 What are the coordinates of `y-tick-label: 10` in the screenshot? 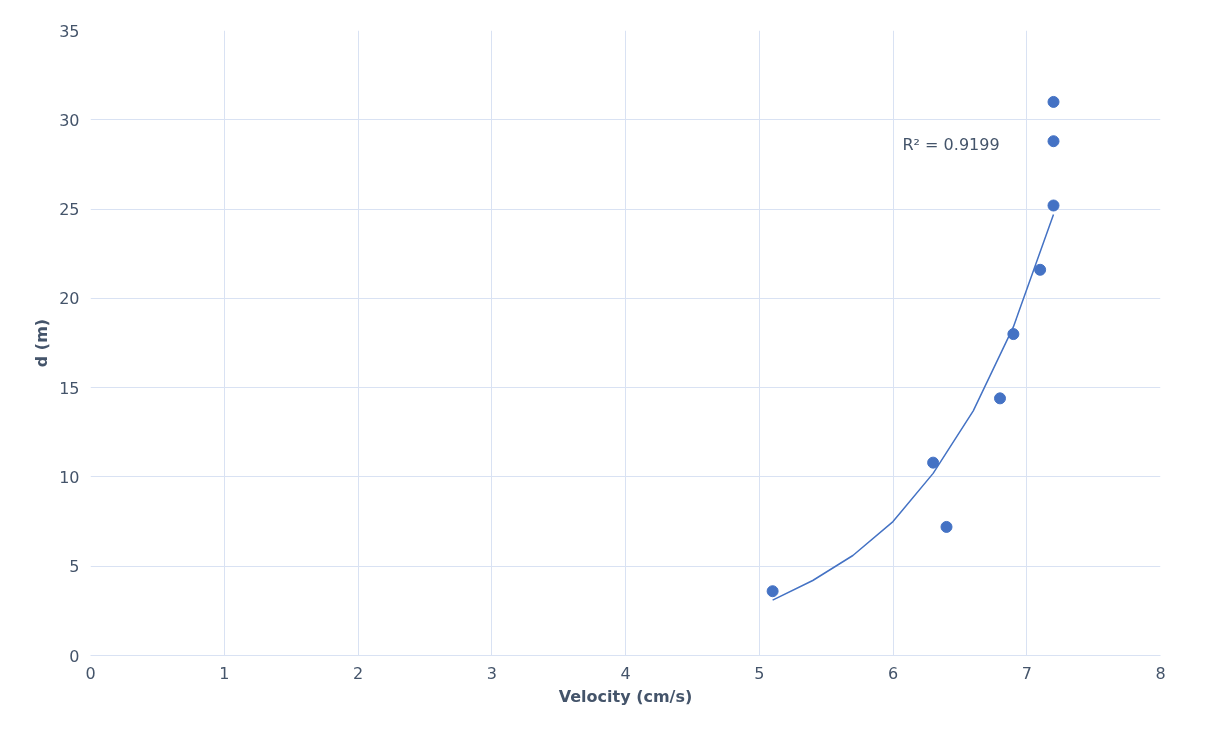 It's located at (69, 477).